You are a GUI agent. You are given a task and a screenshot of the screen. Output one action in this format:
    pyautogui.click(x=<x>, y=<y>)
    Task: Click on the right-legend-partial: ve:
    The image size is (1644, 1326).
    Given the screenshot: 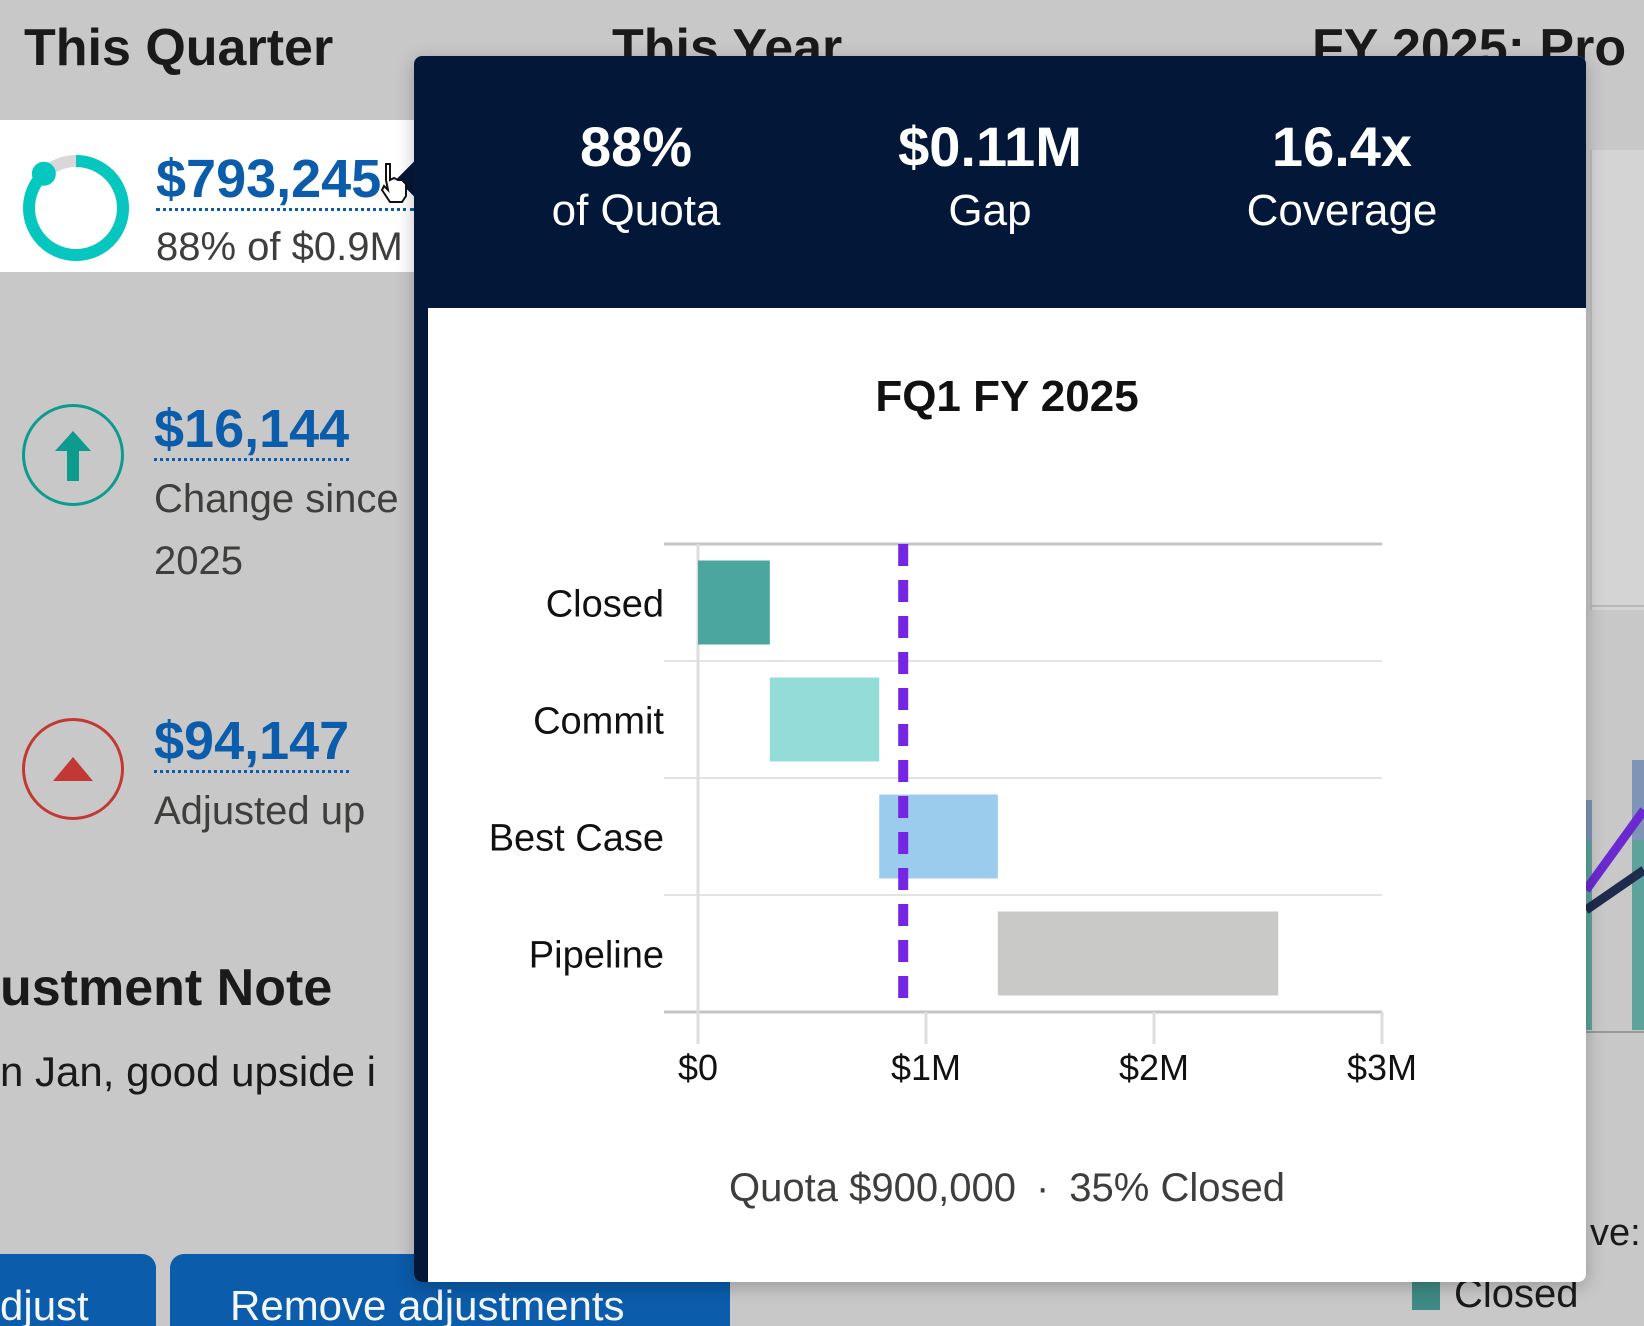 What is the action you would take?
    pyautogui.click(x=1615, y=1233)
    